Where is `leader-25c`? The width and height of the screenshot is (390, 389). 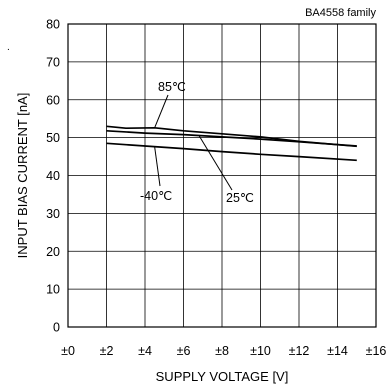 leader-25c is located at coordinates (215, 163).